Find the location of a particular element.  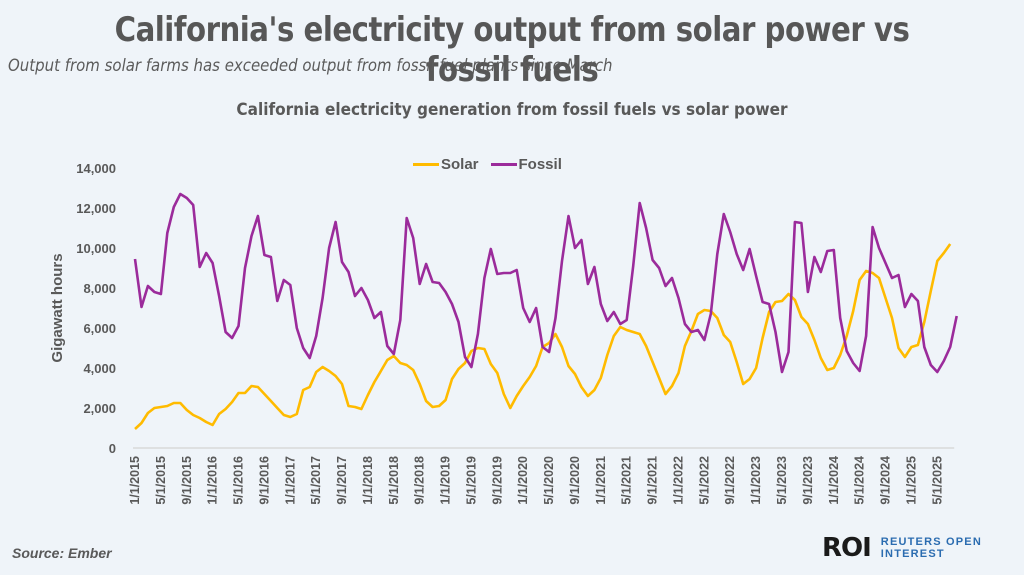

legend-label-fossil: Fossil is located at coordinates (540, 164).